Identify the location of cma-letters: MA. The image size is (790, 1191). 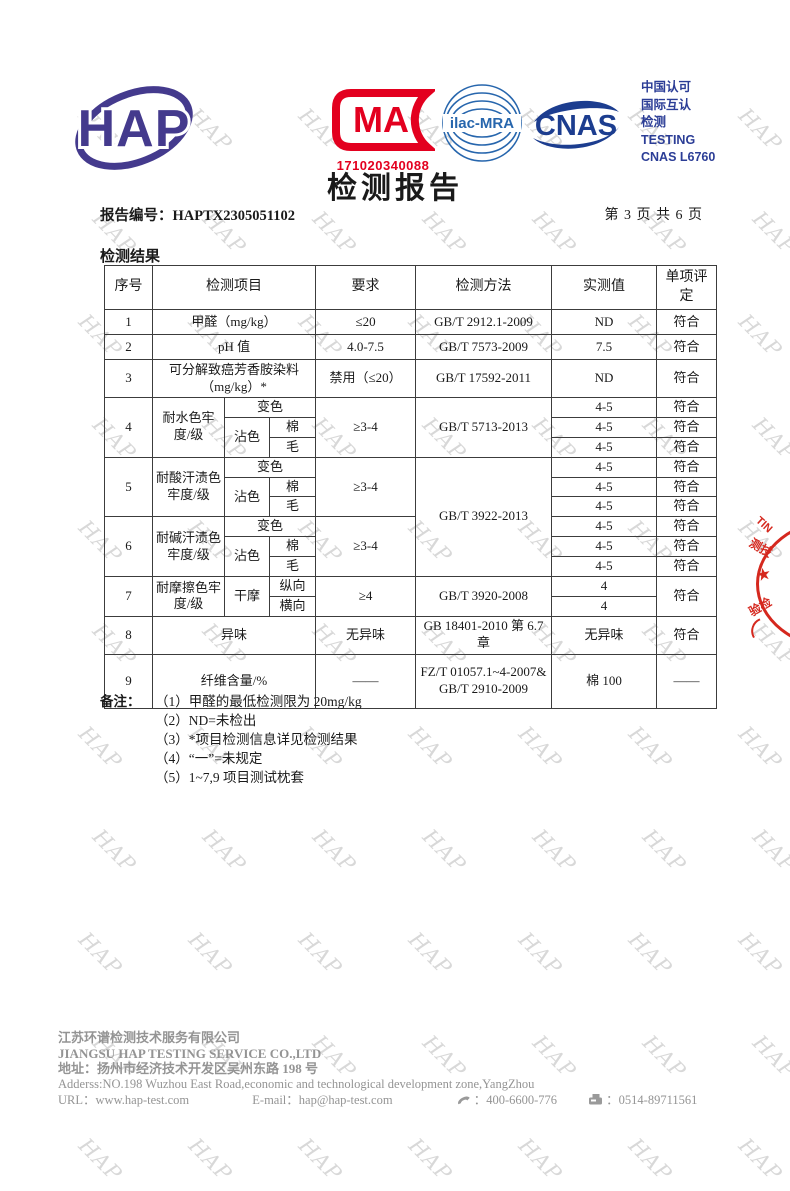
(381, 119).